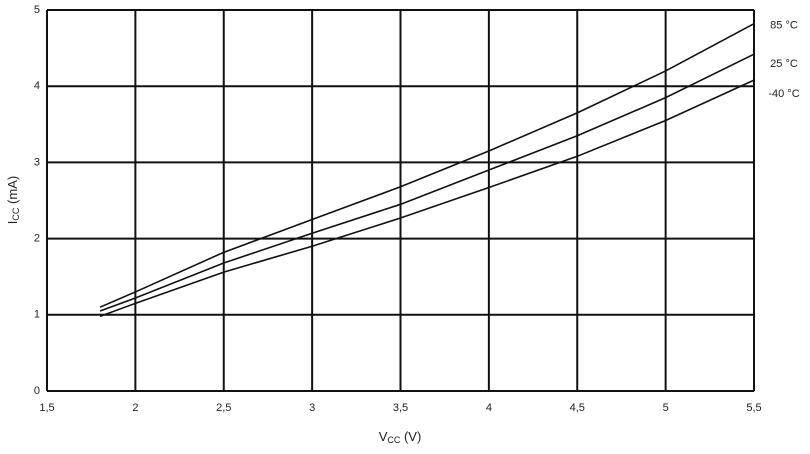  Describe the element at coordinates (135, 408) in the screenshot. I see `x-tick-label: 2` at that location.